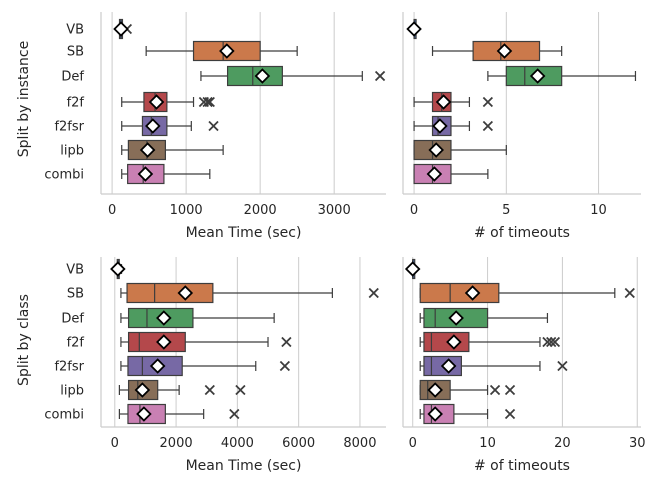 The width and height of the screenshot is (664, 498). What do you see at coordinates (72, 319) in the screenshot?
I see `category-label: Def` at bounding box center [72, 319].